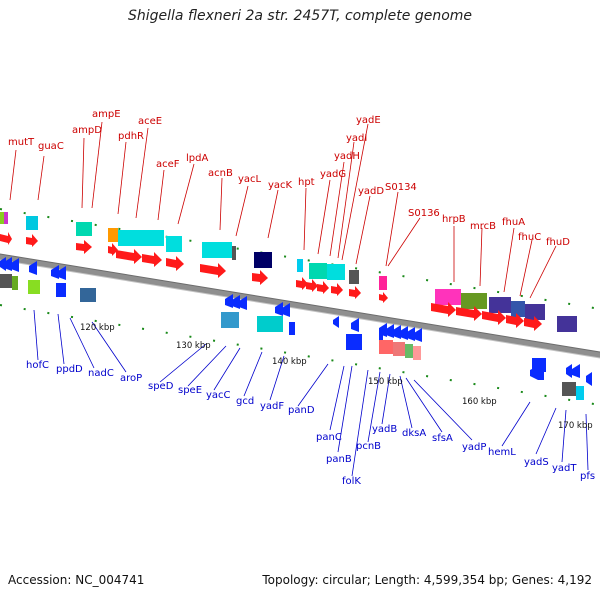  What do you see at coordinates (454, 219) in the screenshot?
I see `gene-label: hrpB` at bounding box center [454, 219].